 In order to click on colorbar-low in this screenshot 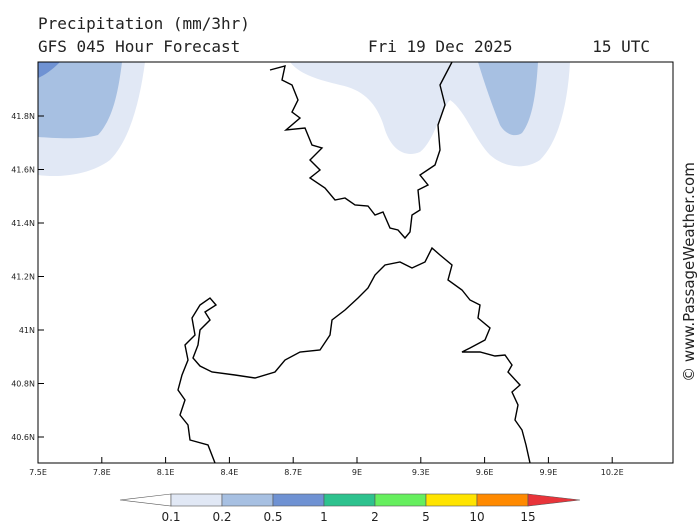, I will do `click(145, 500)`.